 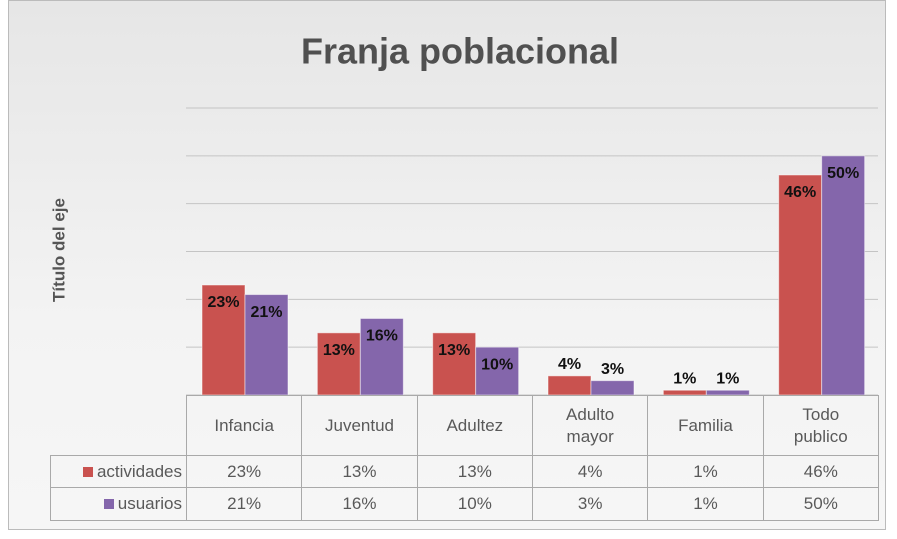 What do you see at coordinates (497, 364) in the screenshot?
I see `data-label: 10%` at bounding box center [497, 364].